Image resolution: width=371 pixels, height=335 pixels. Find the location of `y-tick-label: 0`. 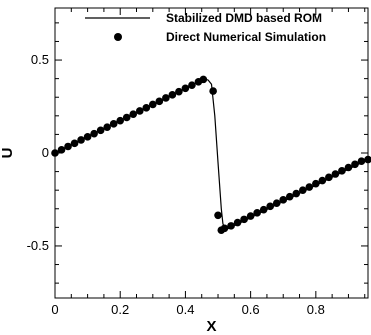

y-tick-label: 0 is located at coordinates (45, 152).